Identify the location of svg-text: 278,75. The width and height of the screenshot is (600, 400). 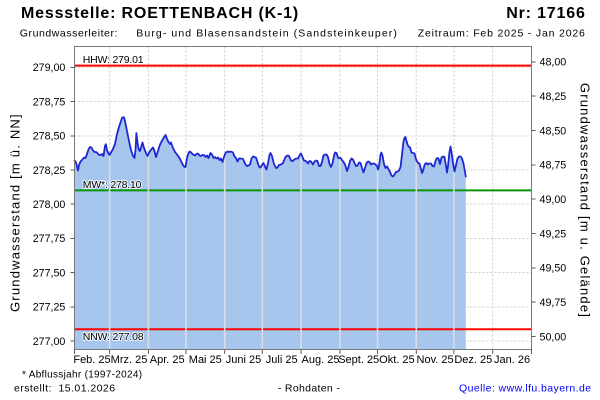
(49, 102).